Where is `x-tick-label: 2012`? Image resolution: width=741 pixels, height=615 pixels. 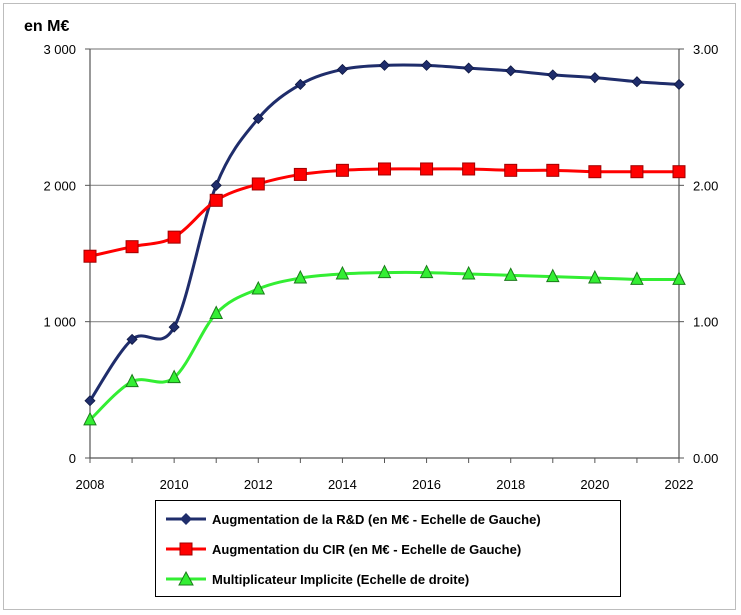
x-tick-label: 2012 is located at coordinates (258, 484).